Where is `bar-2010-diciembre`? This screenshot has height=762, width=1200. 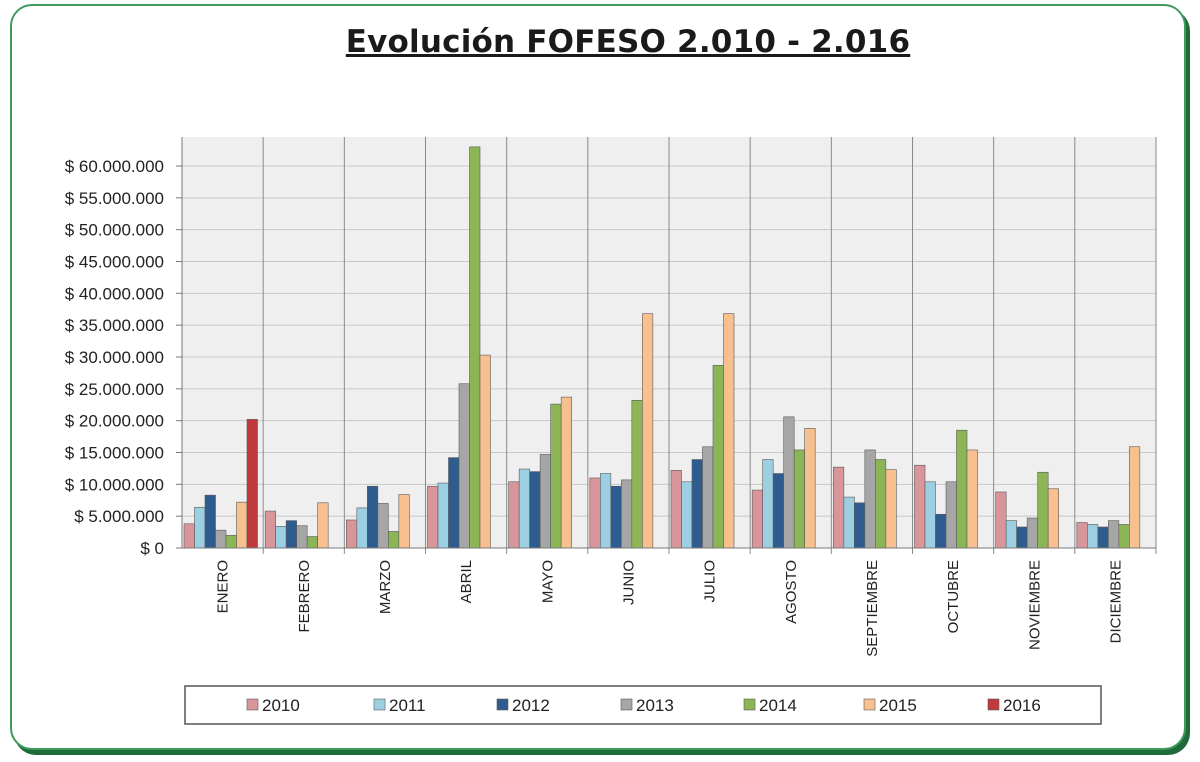 bar-2010-diciembre is located at coordinates (1082, 535).